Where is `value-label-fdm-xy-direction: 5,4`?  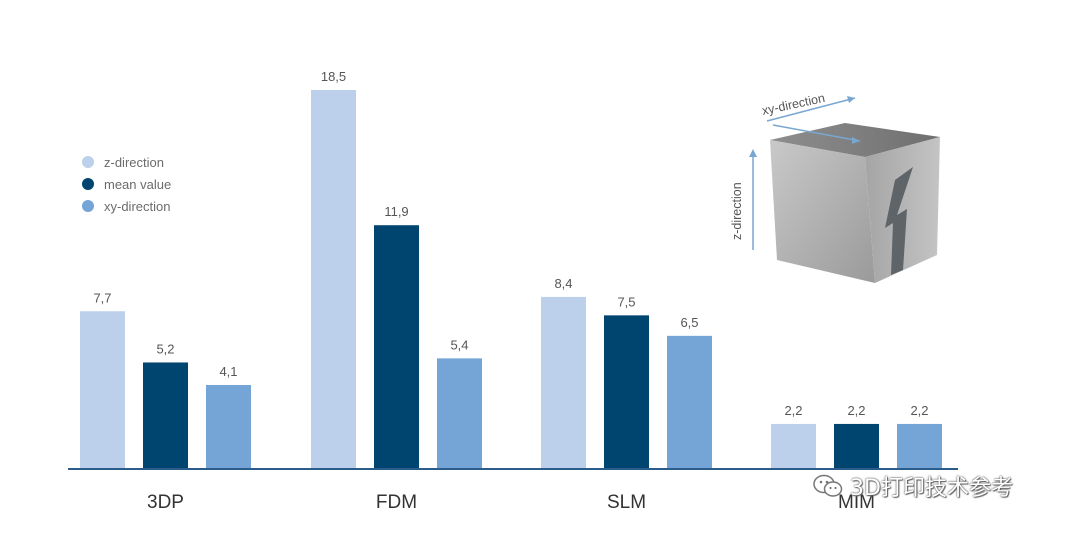 value-label-fdm-xy-direction: 5,4 is located at coordinates (459, 344).